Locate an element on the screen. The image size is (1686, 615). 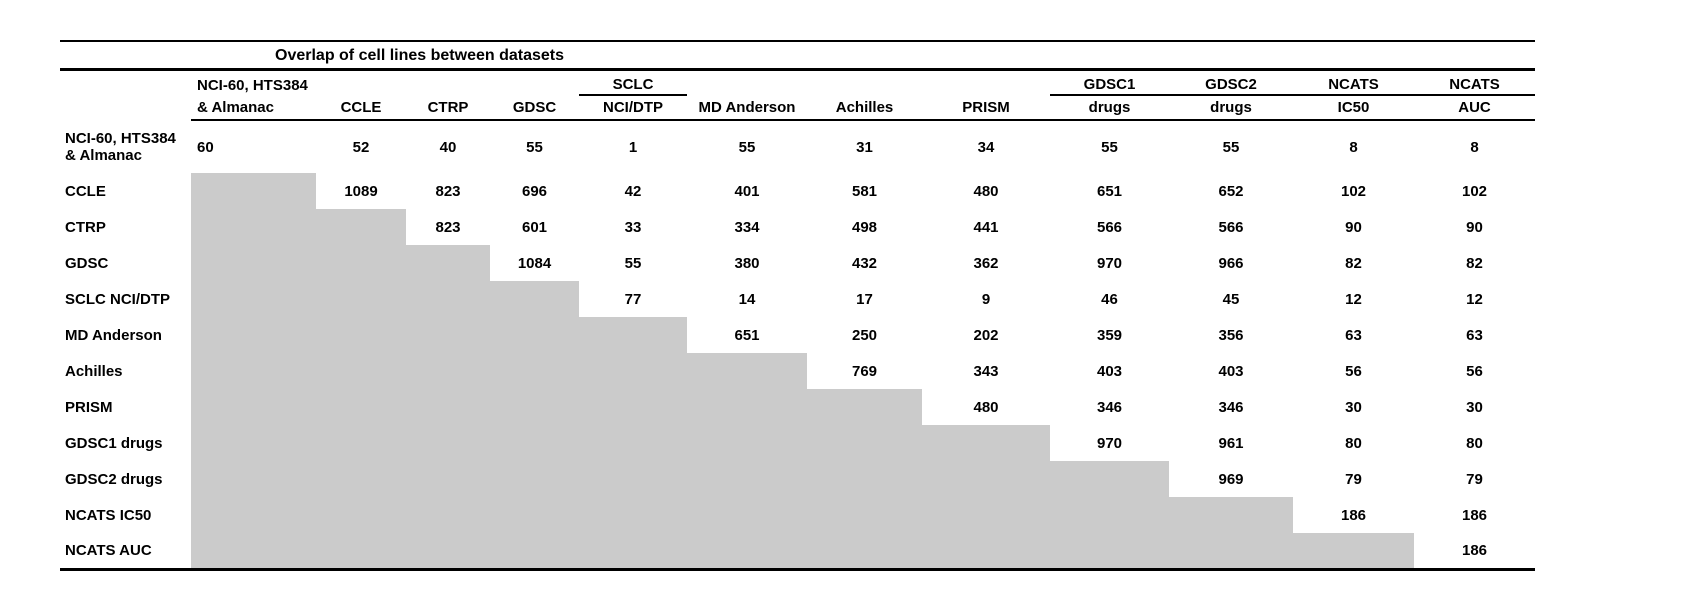
value-cell: 651 is located at coordinates (747, 335).